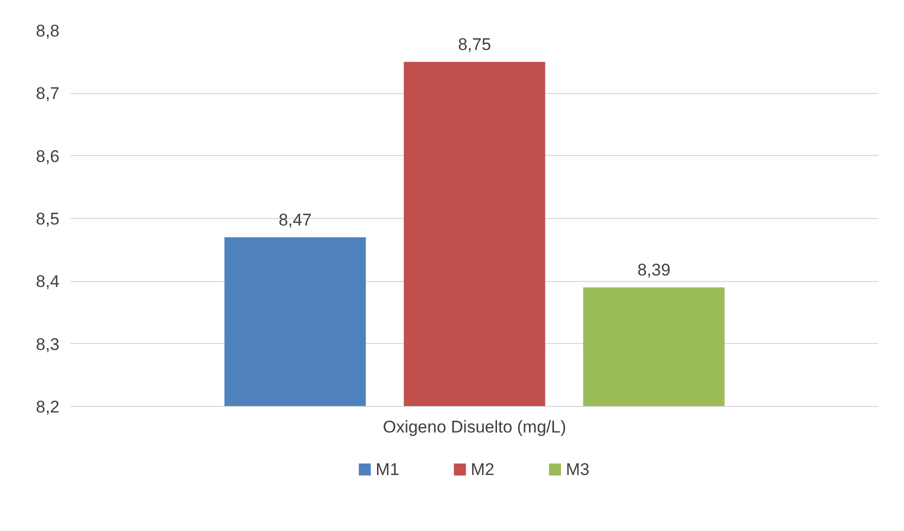  Describe the element at coordinates (474, 427) in the screenshot. I see `x-tick-label: Oxigeno Disuelto (mg/L)` at that location.